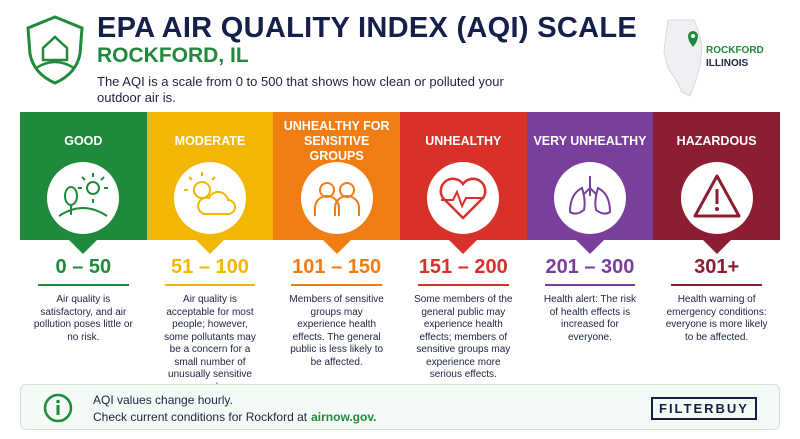 This screenshot has height=439, width=800. I want to click on brand-logo: FILTERBUY, so click(704, 408).